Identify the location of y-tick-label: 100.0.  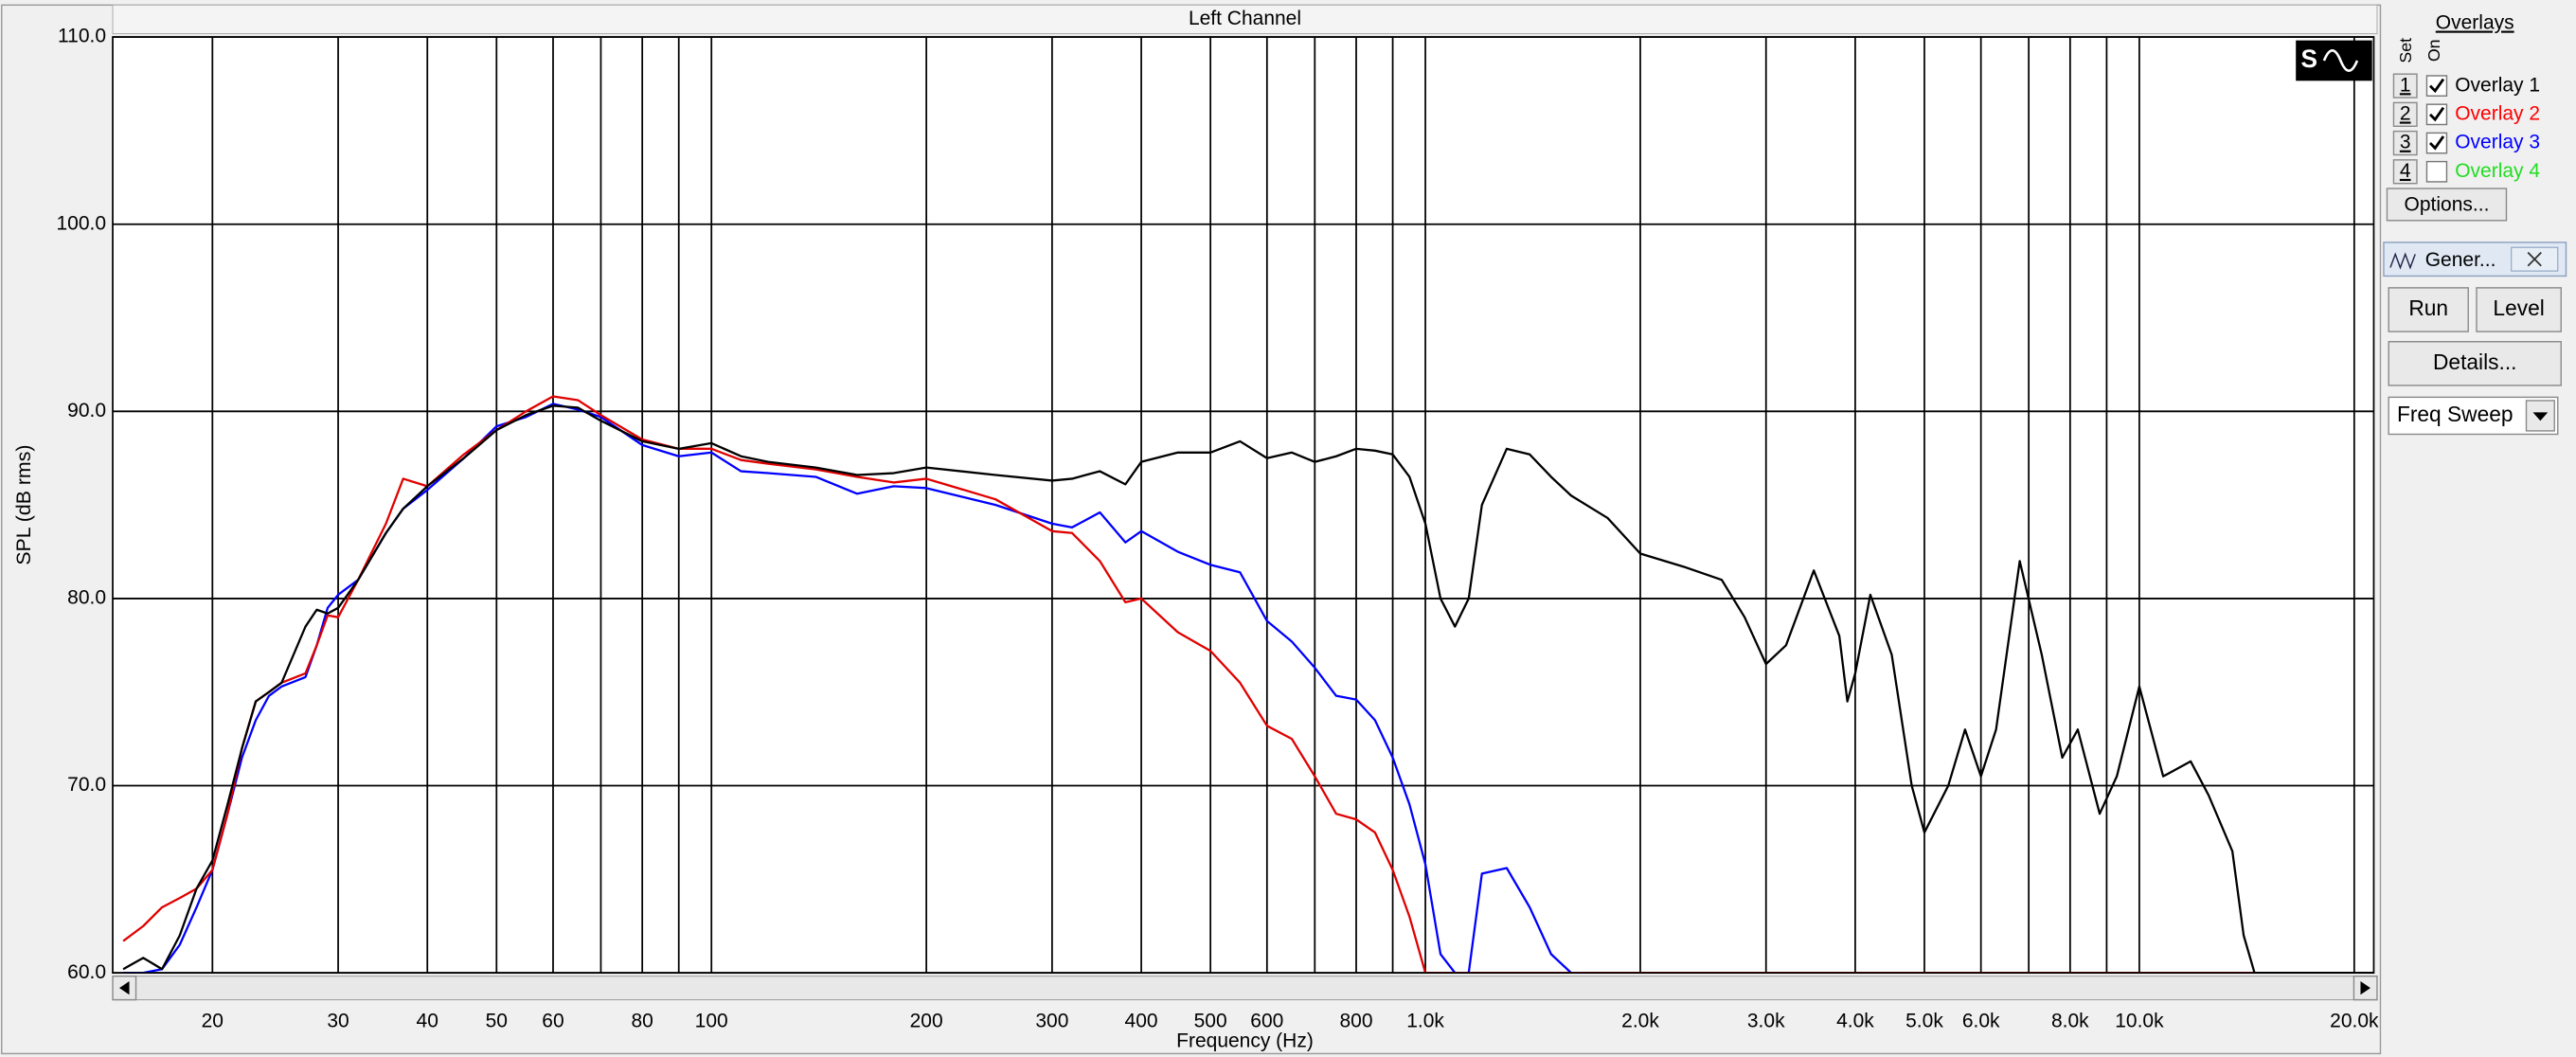
(81, 223).